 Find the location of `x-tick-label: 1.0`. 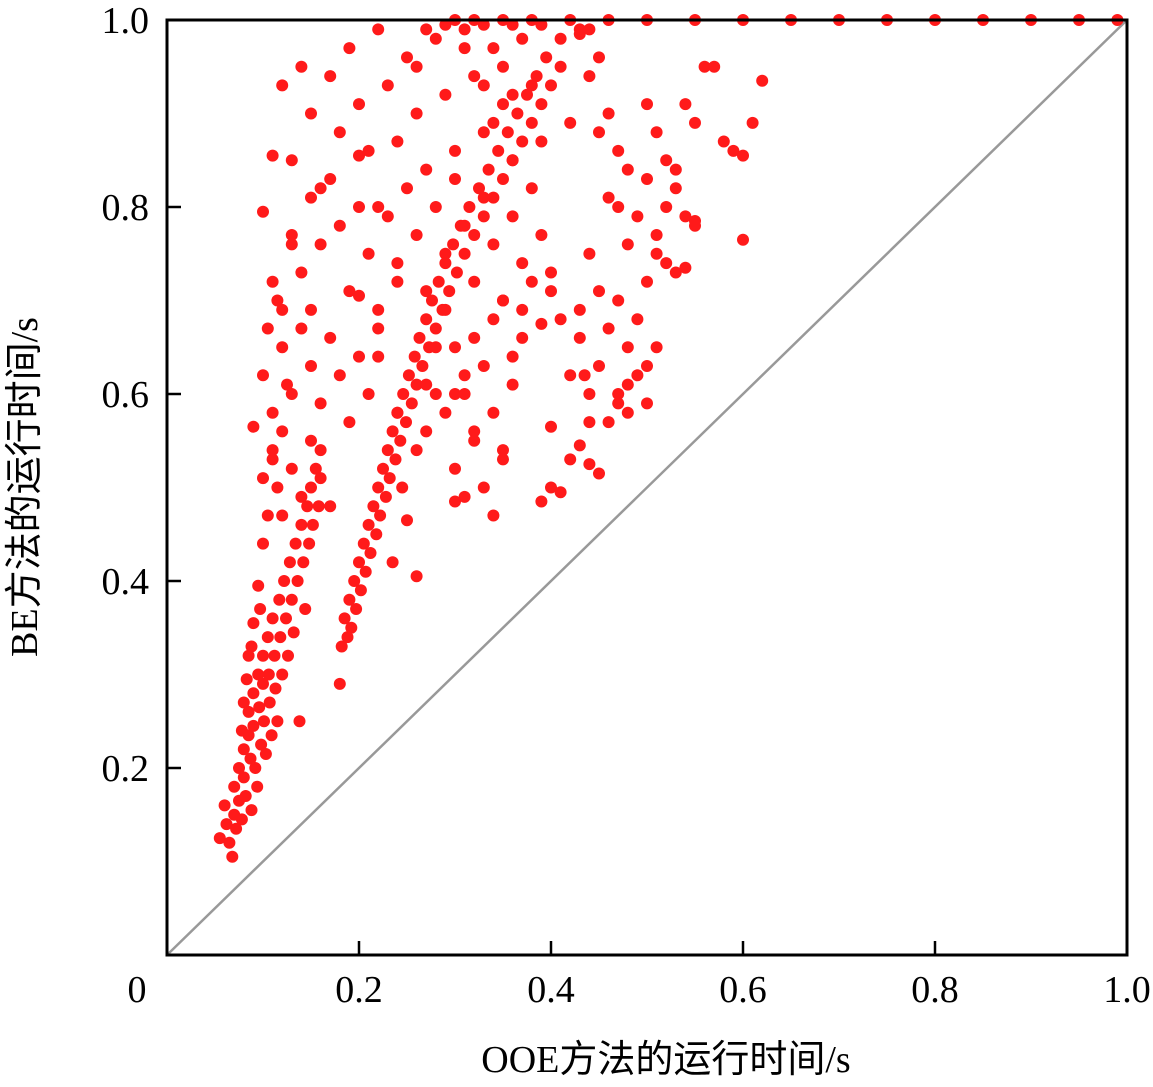

x-tick-label: 1.0 is located at coordinates (1127, 990).